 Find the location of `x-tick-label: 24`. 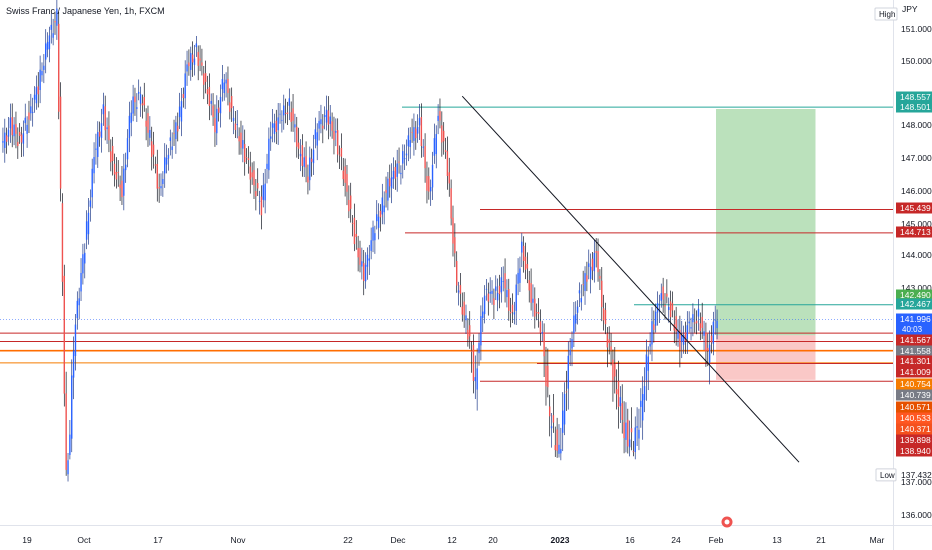

x-tick-label: 24 is located at coordinates (676, 540).